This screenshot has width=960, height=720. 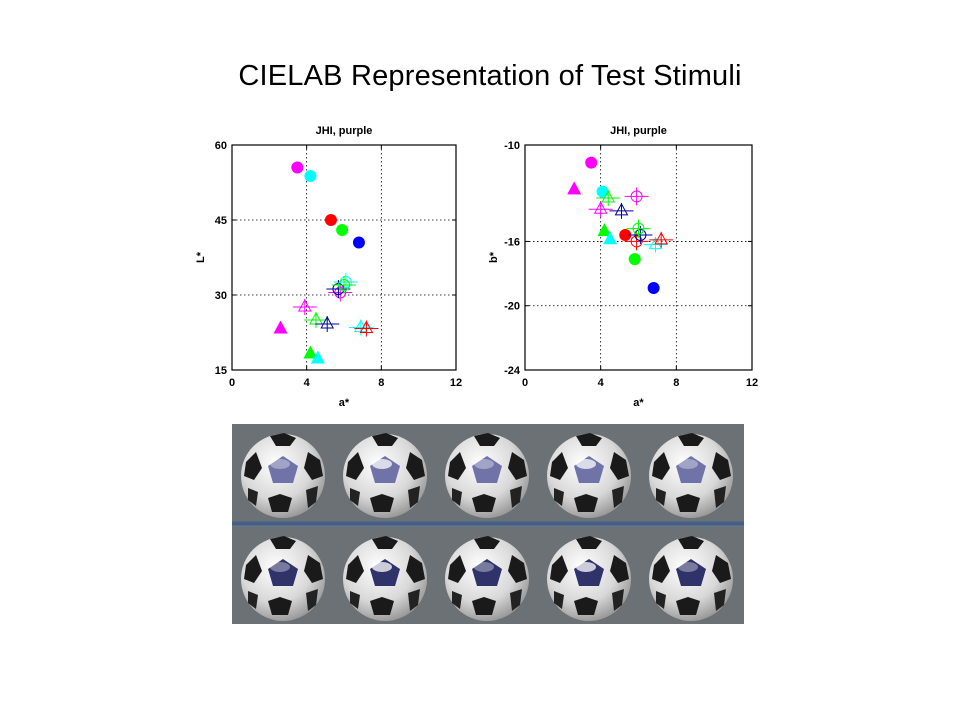 I want to click on y-tick-label: 15, so click(x=221, y=371).